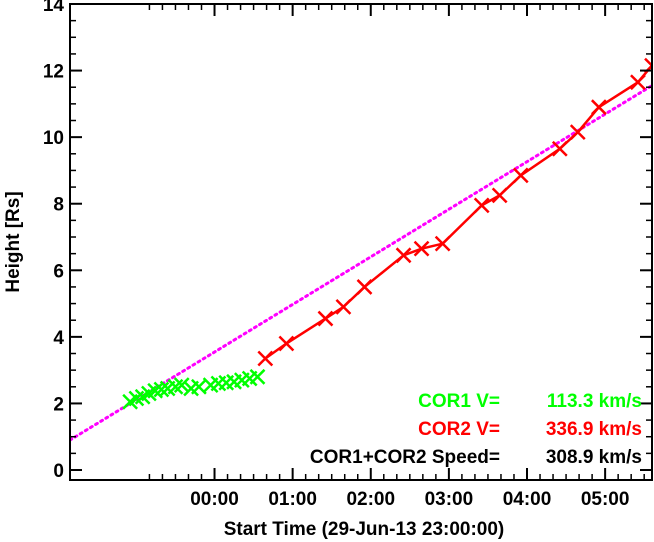  What do you see at coordinates (605, 499) in the screenshot?
I see `x-tick-label: 05:00` at bounding box center [605, 499].